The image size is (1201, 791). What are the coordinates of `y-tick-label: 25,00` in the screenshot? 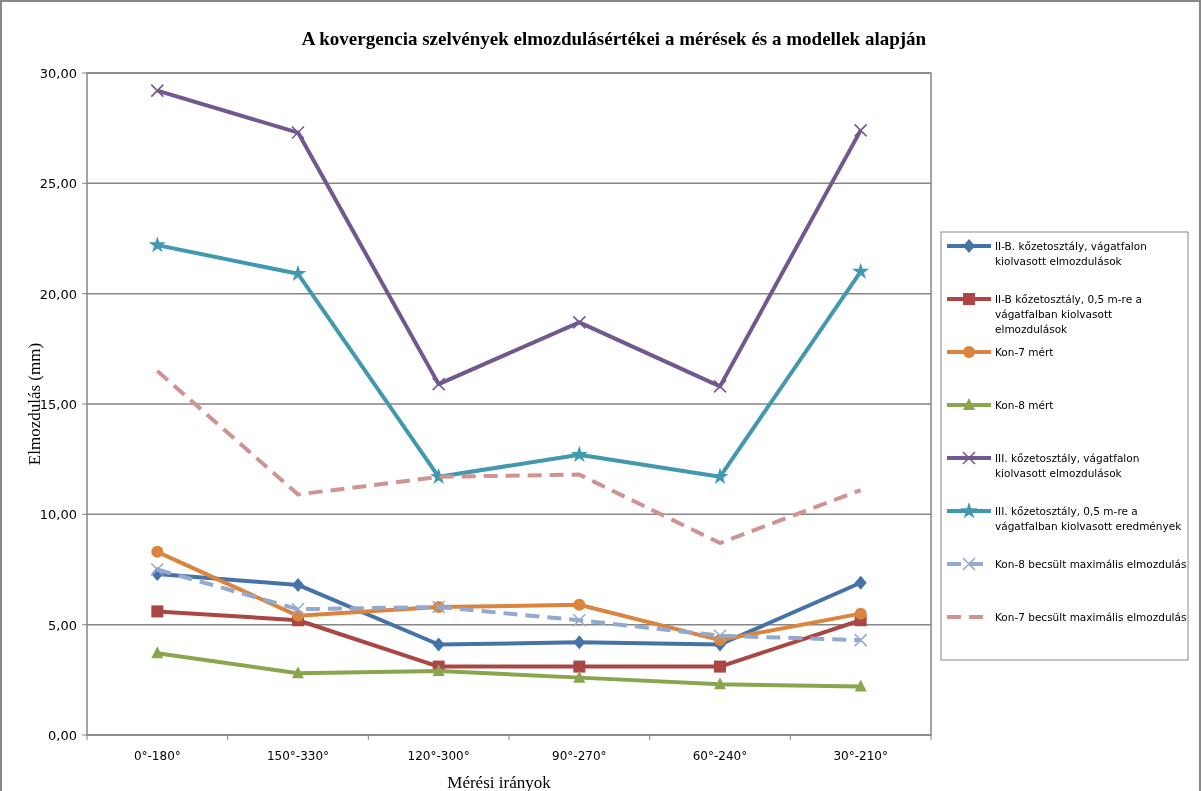 It's located at (58, 184).